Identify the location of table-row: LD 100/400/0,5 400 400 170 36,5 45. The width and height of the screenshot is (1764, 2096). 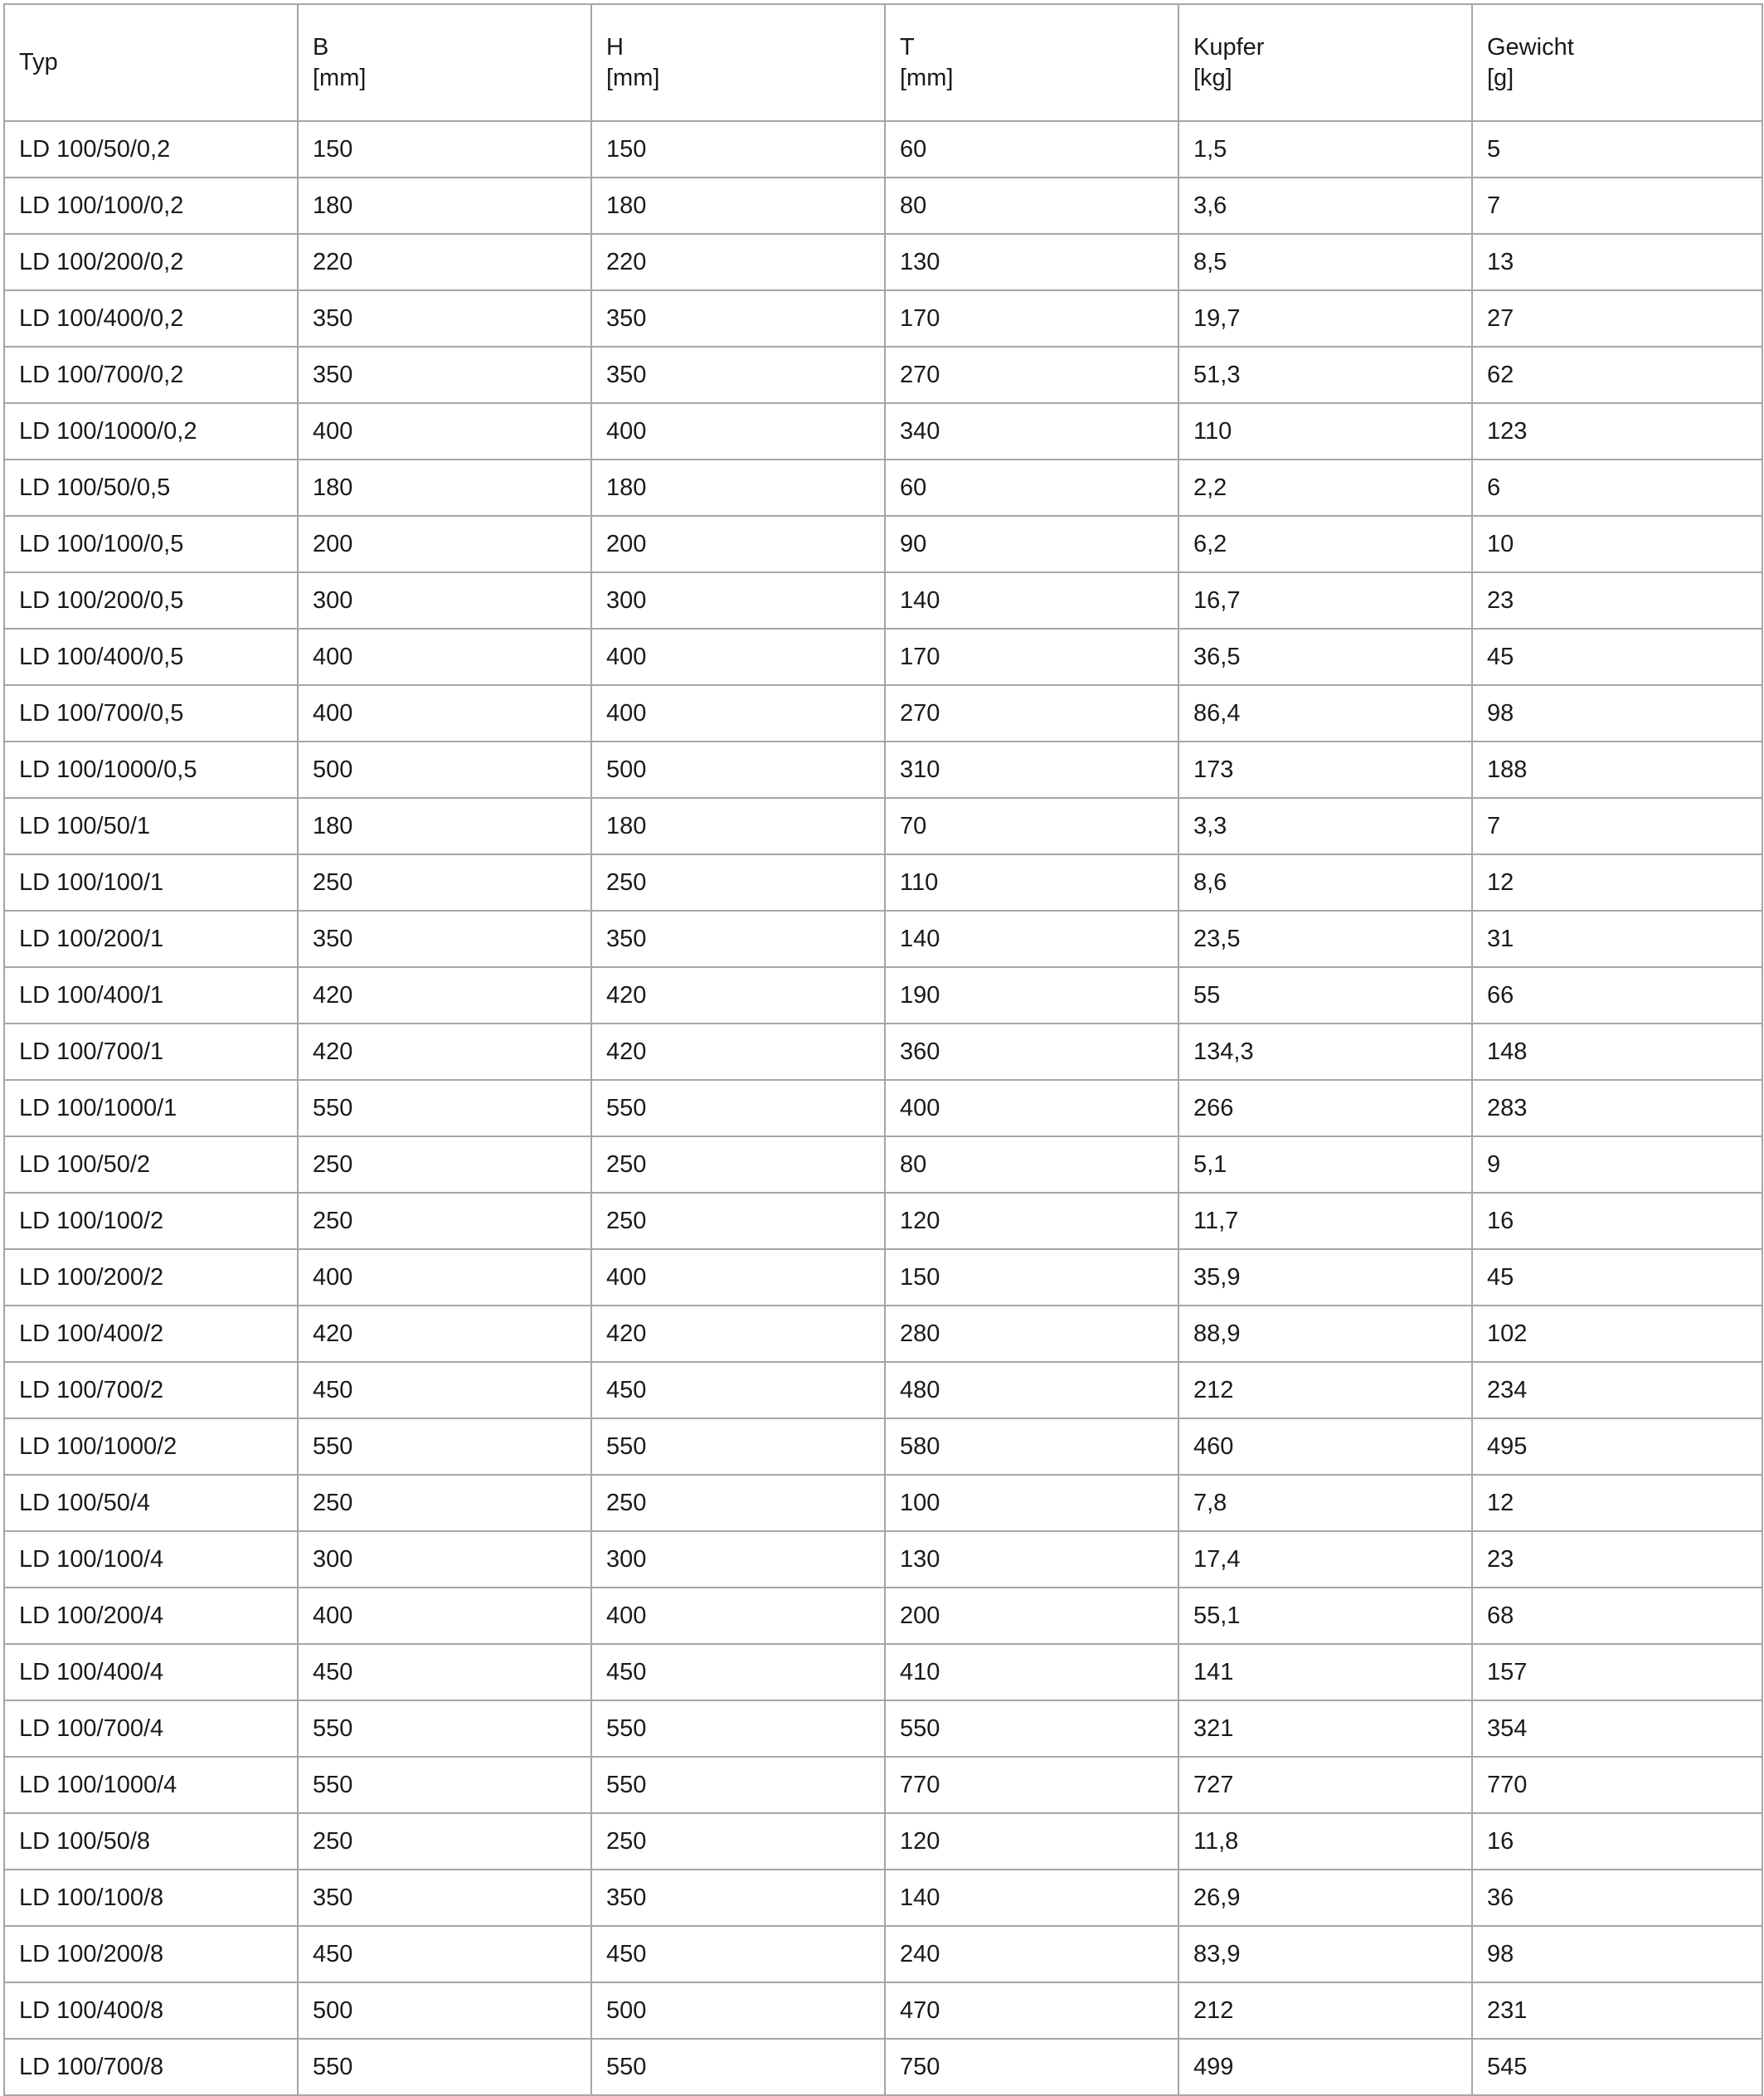
(883, 657).